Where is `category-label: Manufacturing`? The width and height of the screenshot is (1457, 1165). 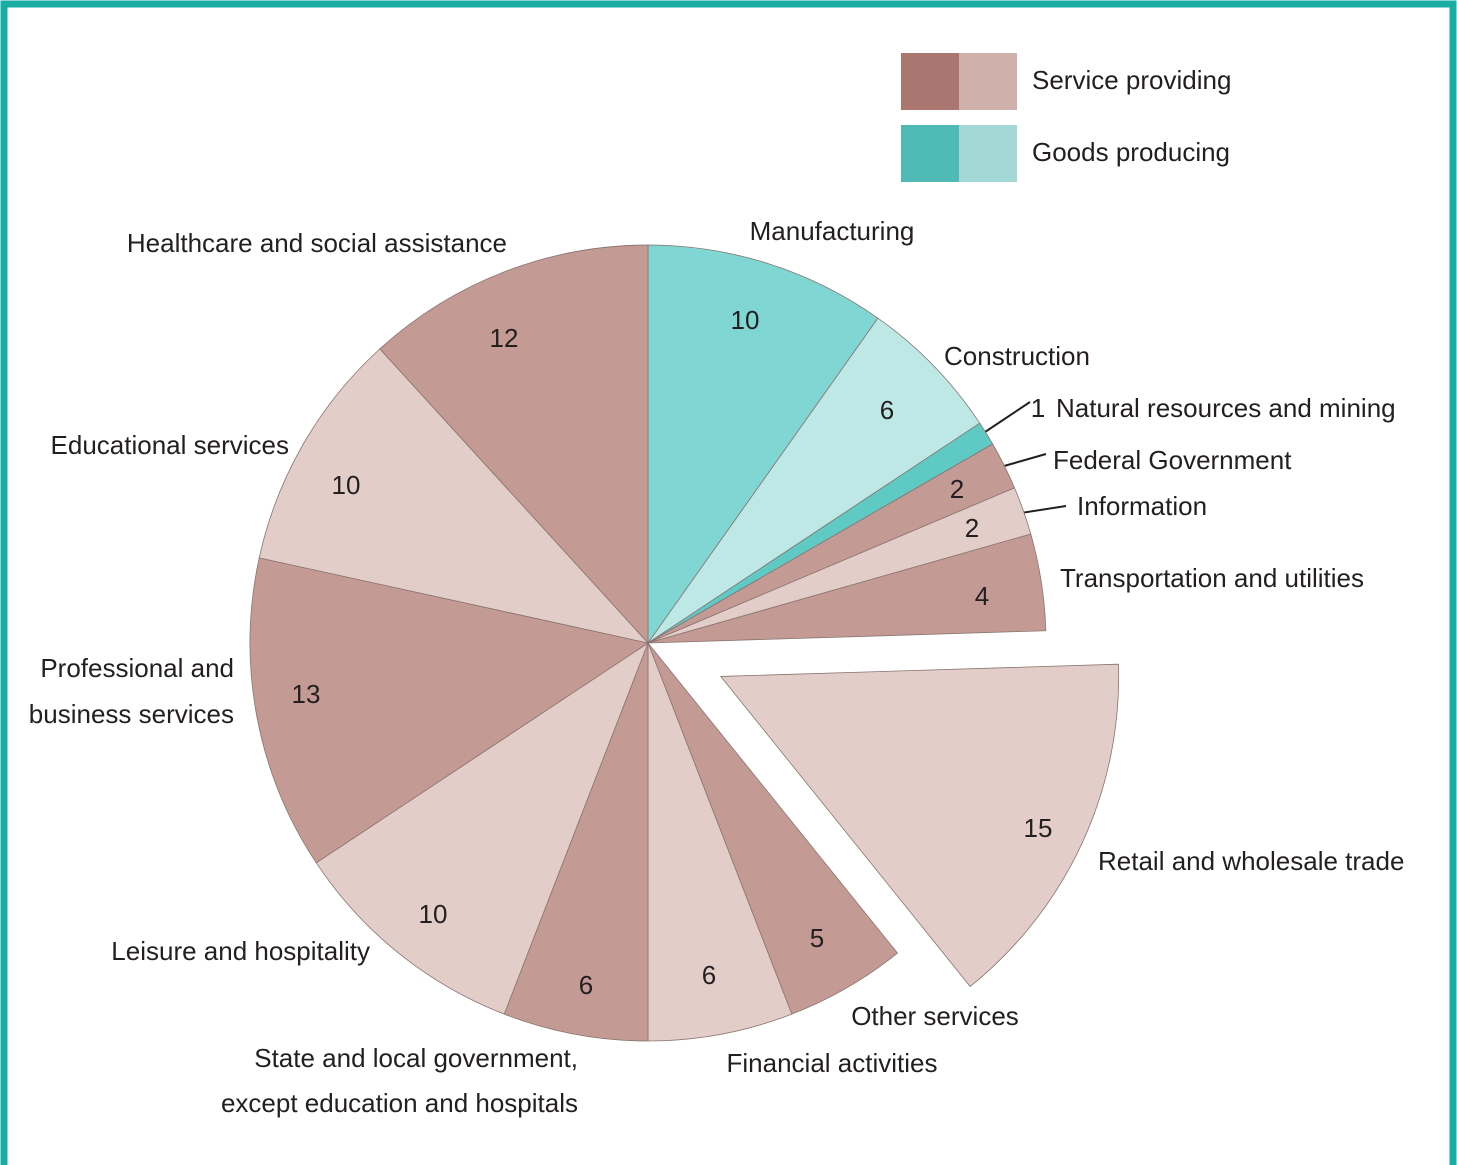 category-label: Manufacturing is located at coordinates (832, 231).